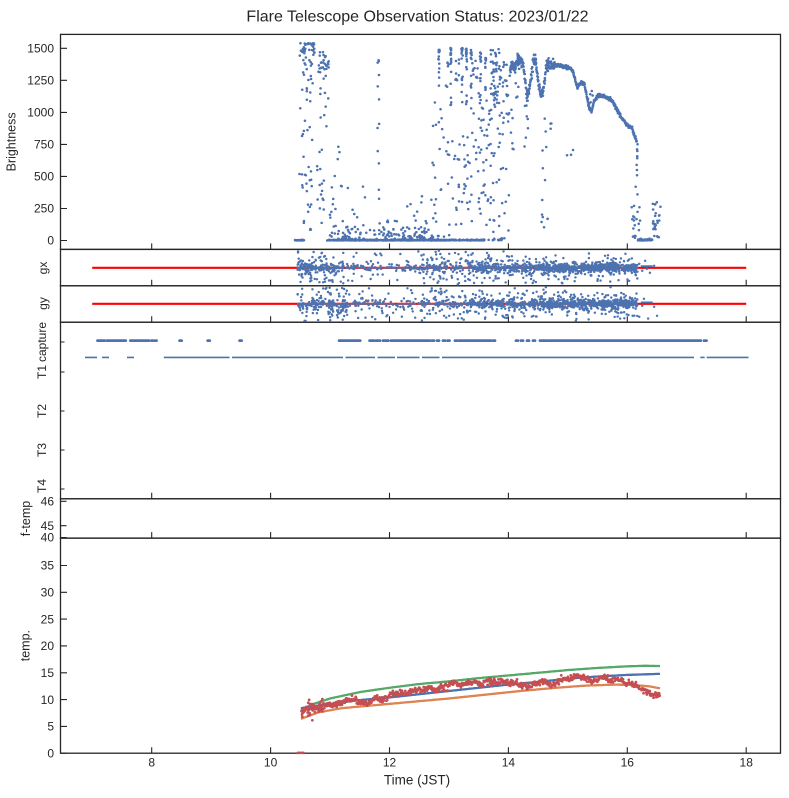 This screenshot has width=789, height=798. I want to click on svg-text: 8, so click(151, 763).